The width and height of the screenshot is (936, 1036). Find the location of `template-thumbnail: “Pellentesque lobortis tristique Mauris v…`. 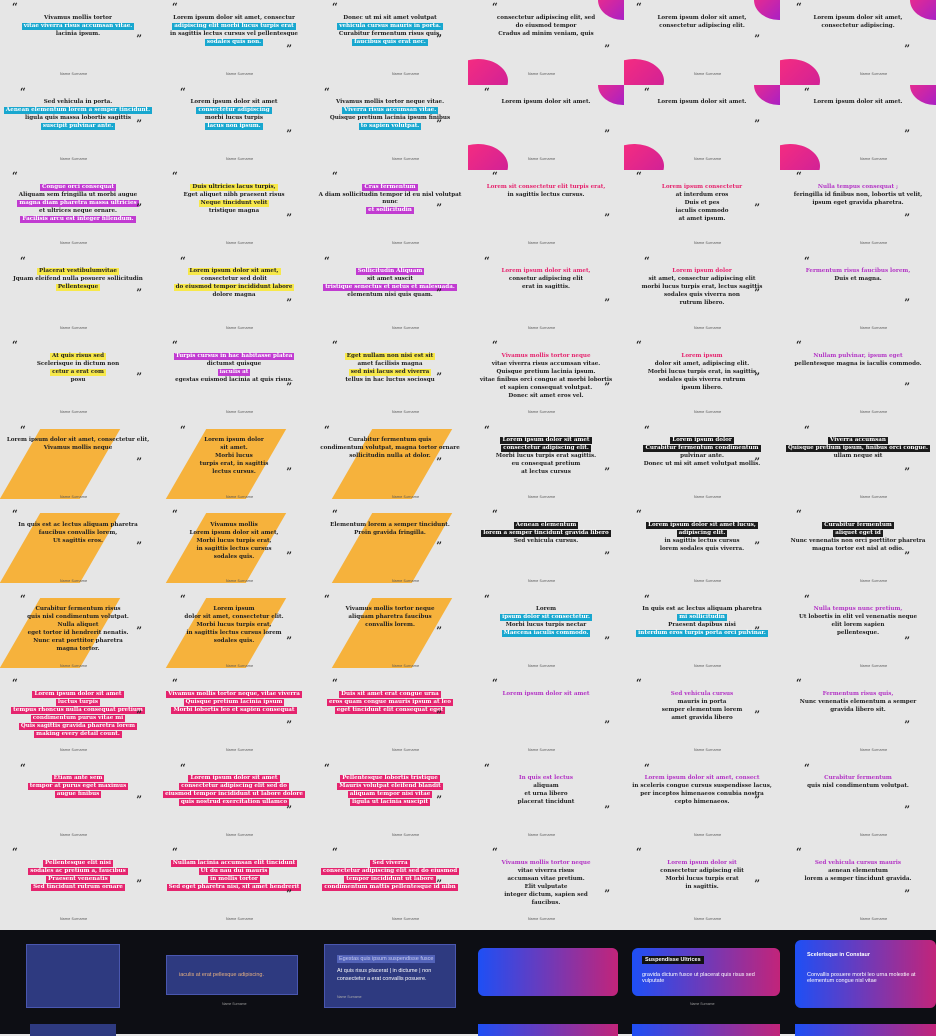

template-thumbnail: “Pellentesque lobortis tristique Mauris v… is located at coordinates (390, 803).